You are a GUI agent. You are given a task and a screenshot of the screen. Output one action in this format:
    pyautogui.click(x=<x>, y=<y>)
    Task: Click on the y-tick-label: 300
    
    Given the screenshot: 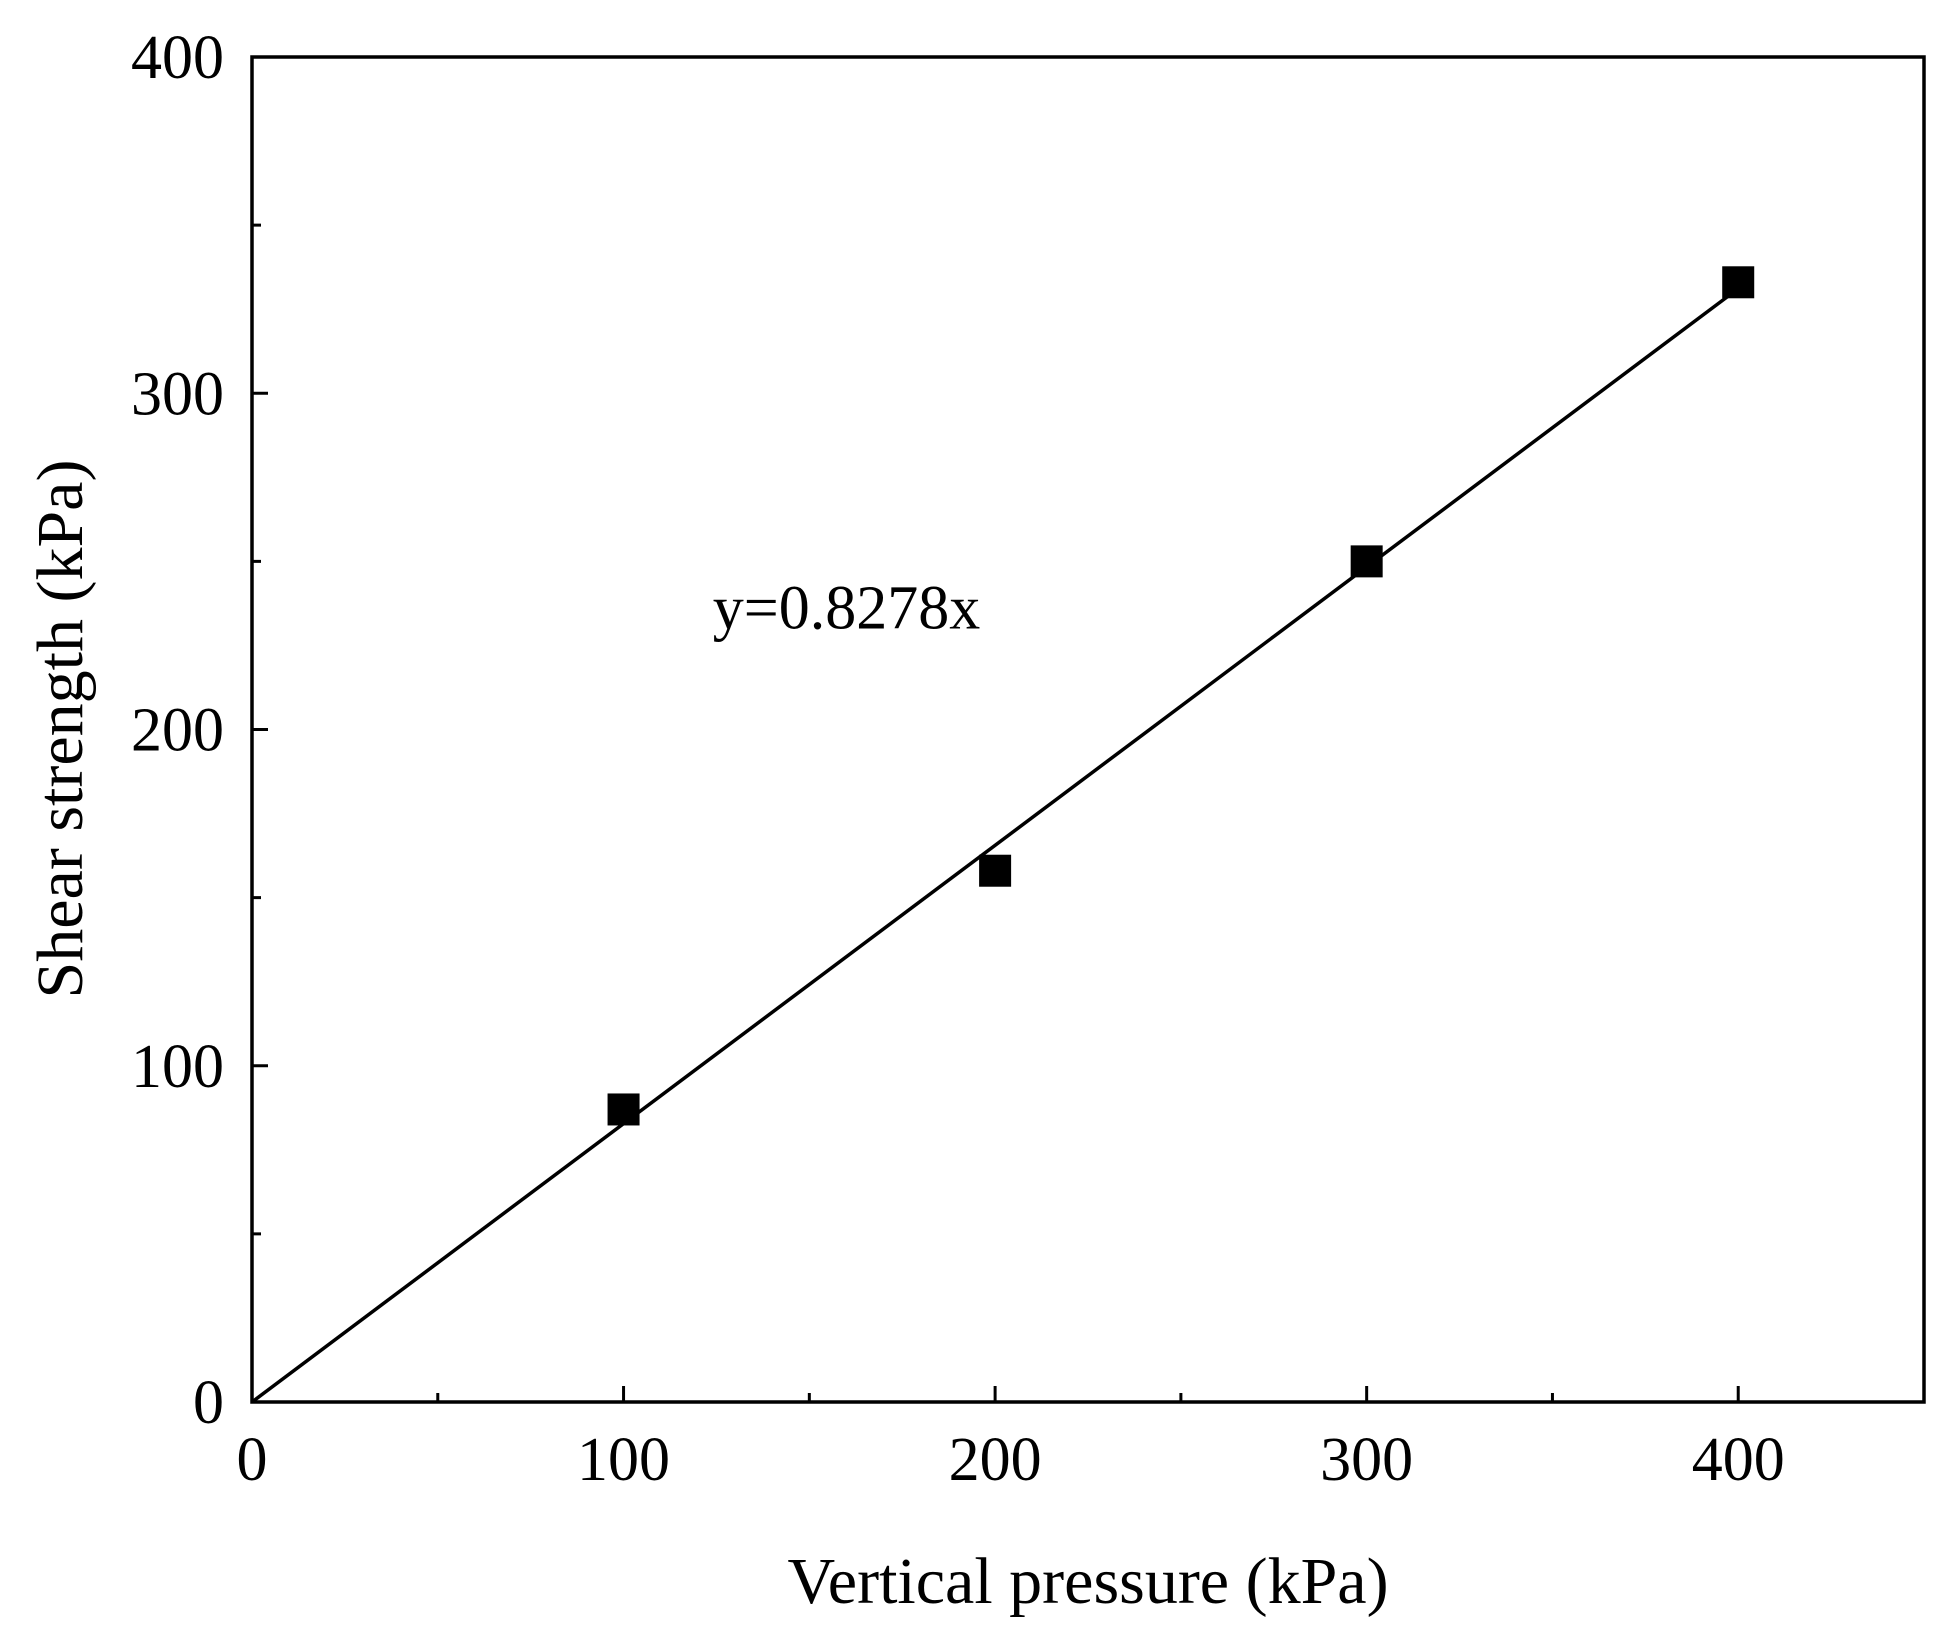 What is the action you would take?
    pyautogui.click(x=177, y=394)
    